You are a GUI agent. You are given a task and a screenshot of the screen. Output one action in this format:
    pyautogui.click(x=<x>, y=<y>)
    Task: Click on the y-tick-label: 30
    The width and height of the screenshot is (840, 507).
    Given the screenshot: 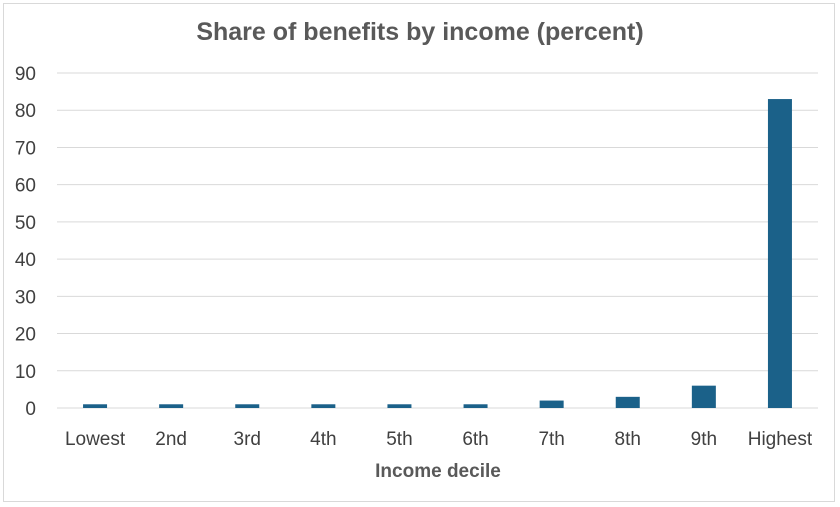 What is the action you would take?
    pyautogui.click(x=25, y=297)
    